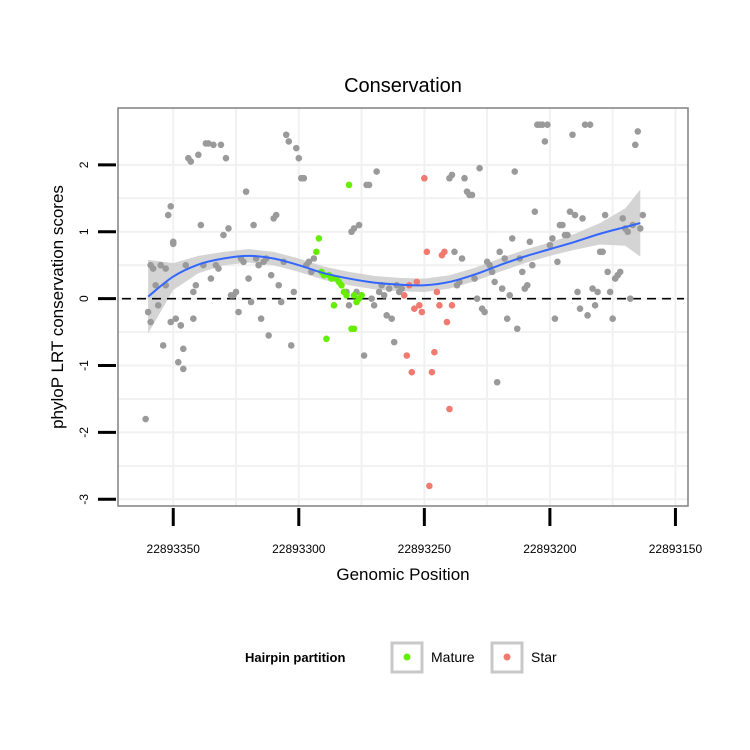 The image size is (750, 750). What do you see at coordinates (174, 549) in the screenshot?
I see `x-tick-label: 22893350` at bounding box center [174, 549].